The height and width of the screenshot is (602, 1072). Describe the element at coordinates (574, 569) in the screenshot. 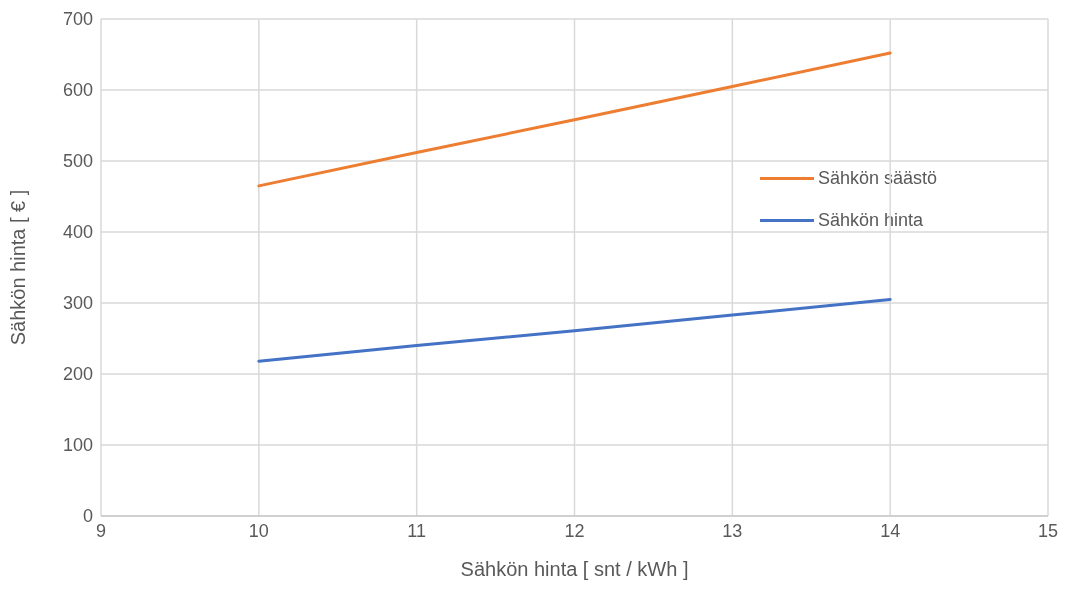

I see `x-axis-title: Sähkön hinta [ snt / kWh ]` at that location.